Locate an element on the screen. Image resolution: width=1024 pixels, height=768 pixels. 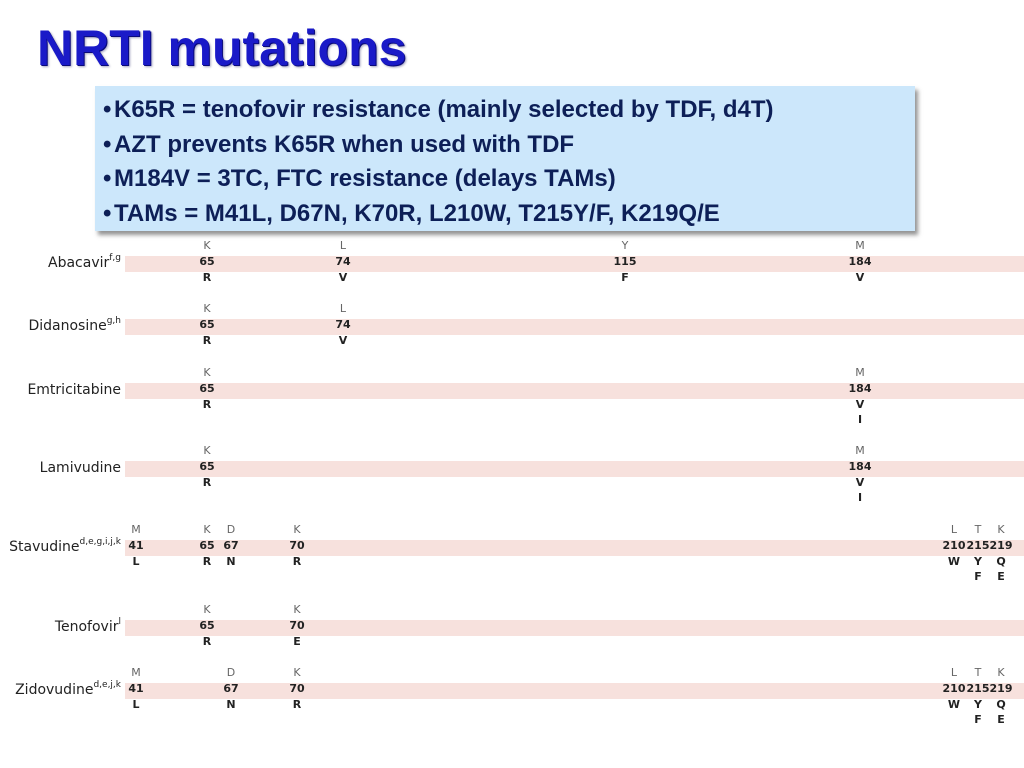
drug-name-text: Abacavir is located at coordinates (79, 263).